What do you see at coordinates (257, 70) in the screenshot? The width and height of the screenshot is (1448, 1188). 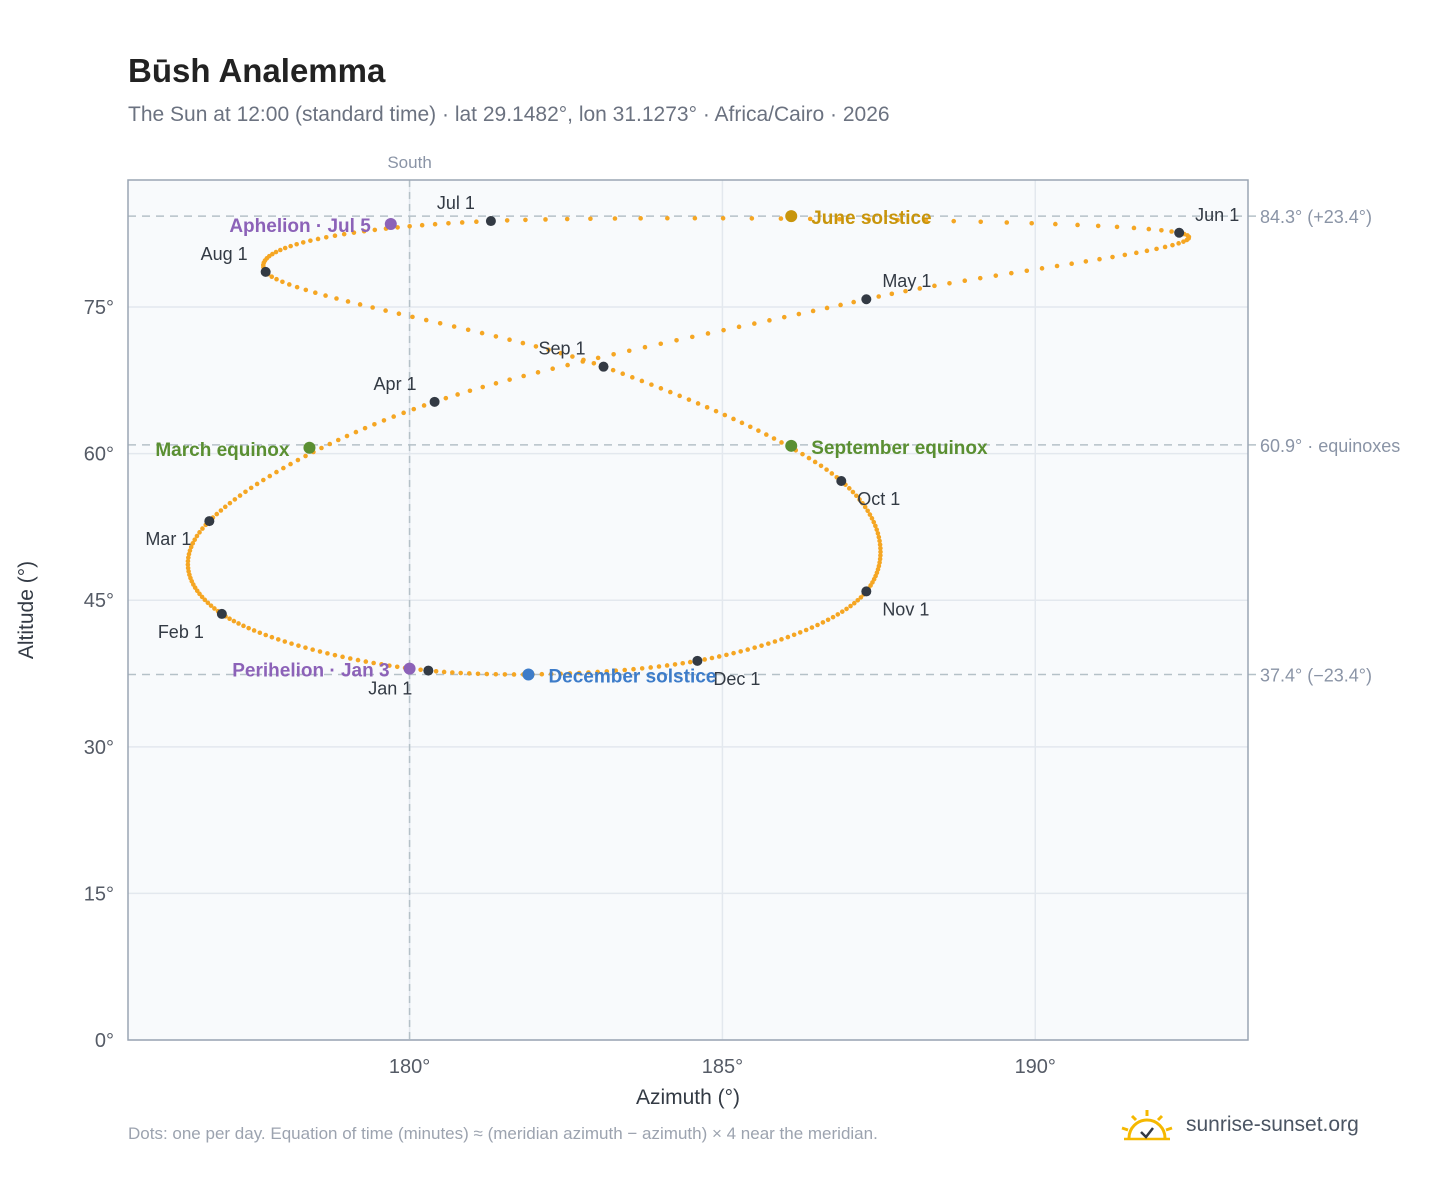 I see `chart-title: Būsh Analemma` at bounding box center [257, 70].